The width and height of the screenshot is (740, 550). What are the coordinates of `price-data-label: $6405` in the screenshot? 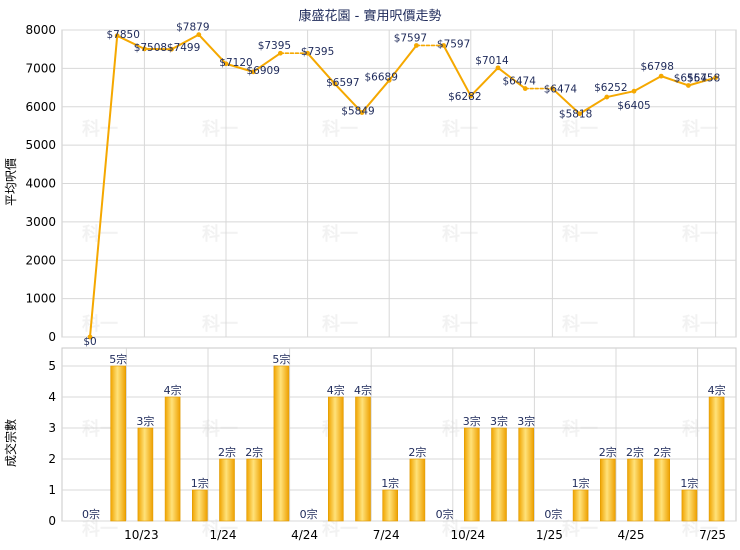 It's located at (633, 106).